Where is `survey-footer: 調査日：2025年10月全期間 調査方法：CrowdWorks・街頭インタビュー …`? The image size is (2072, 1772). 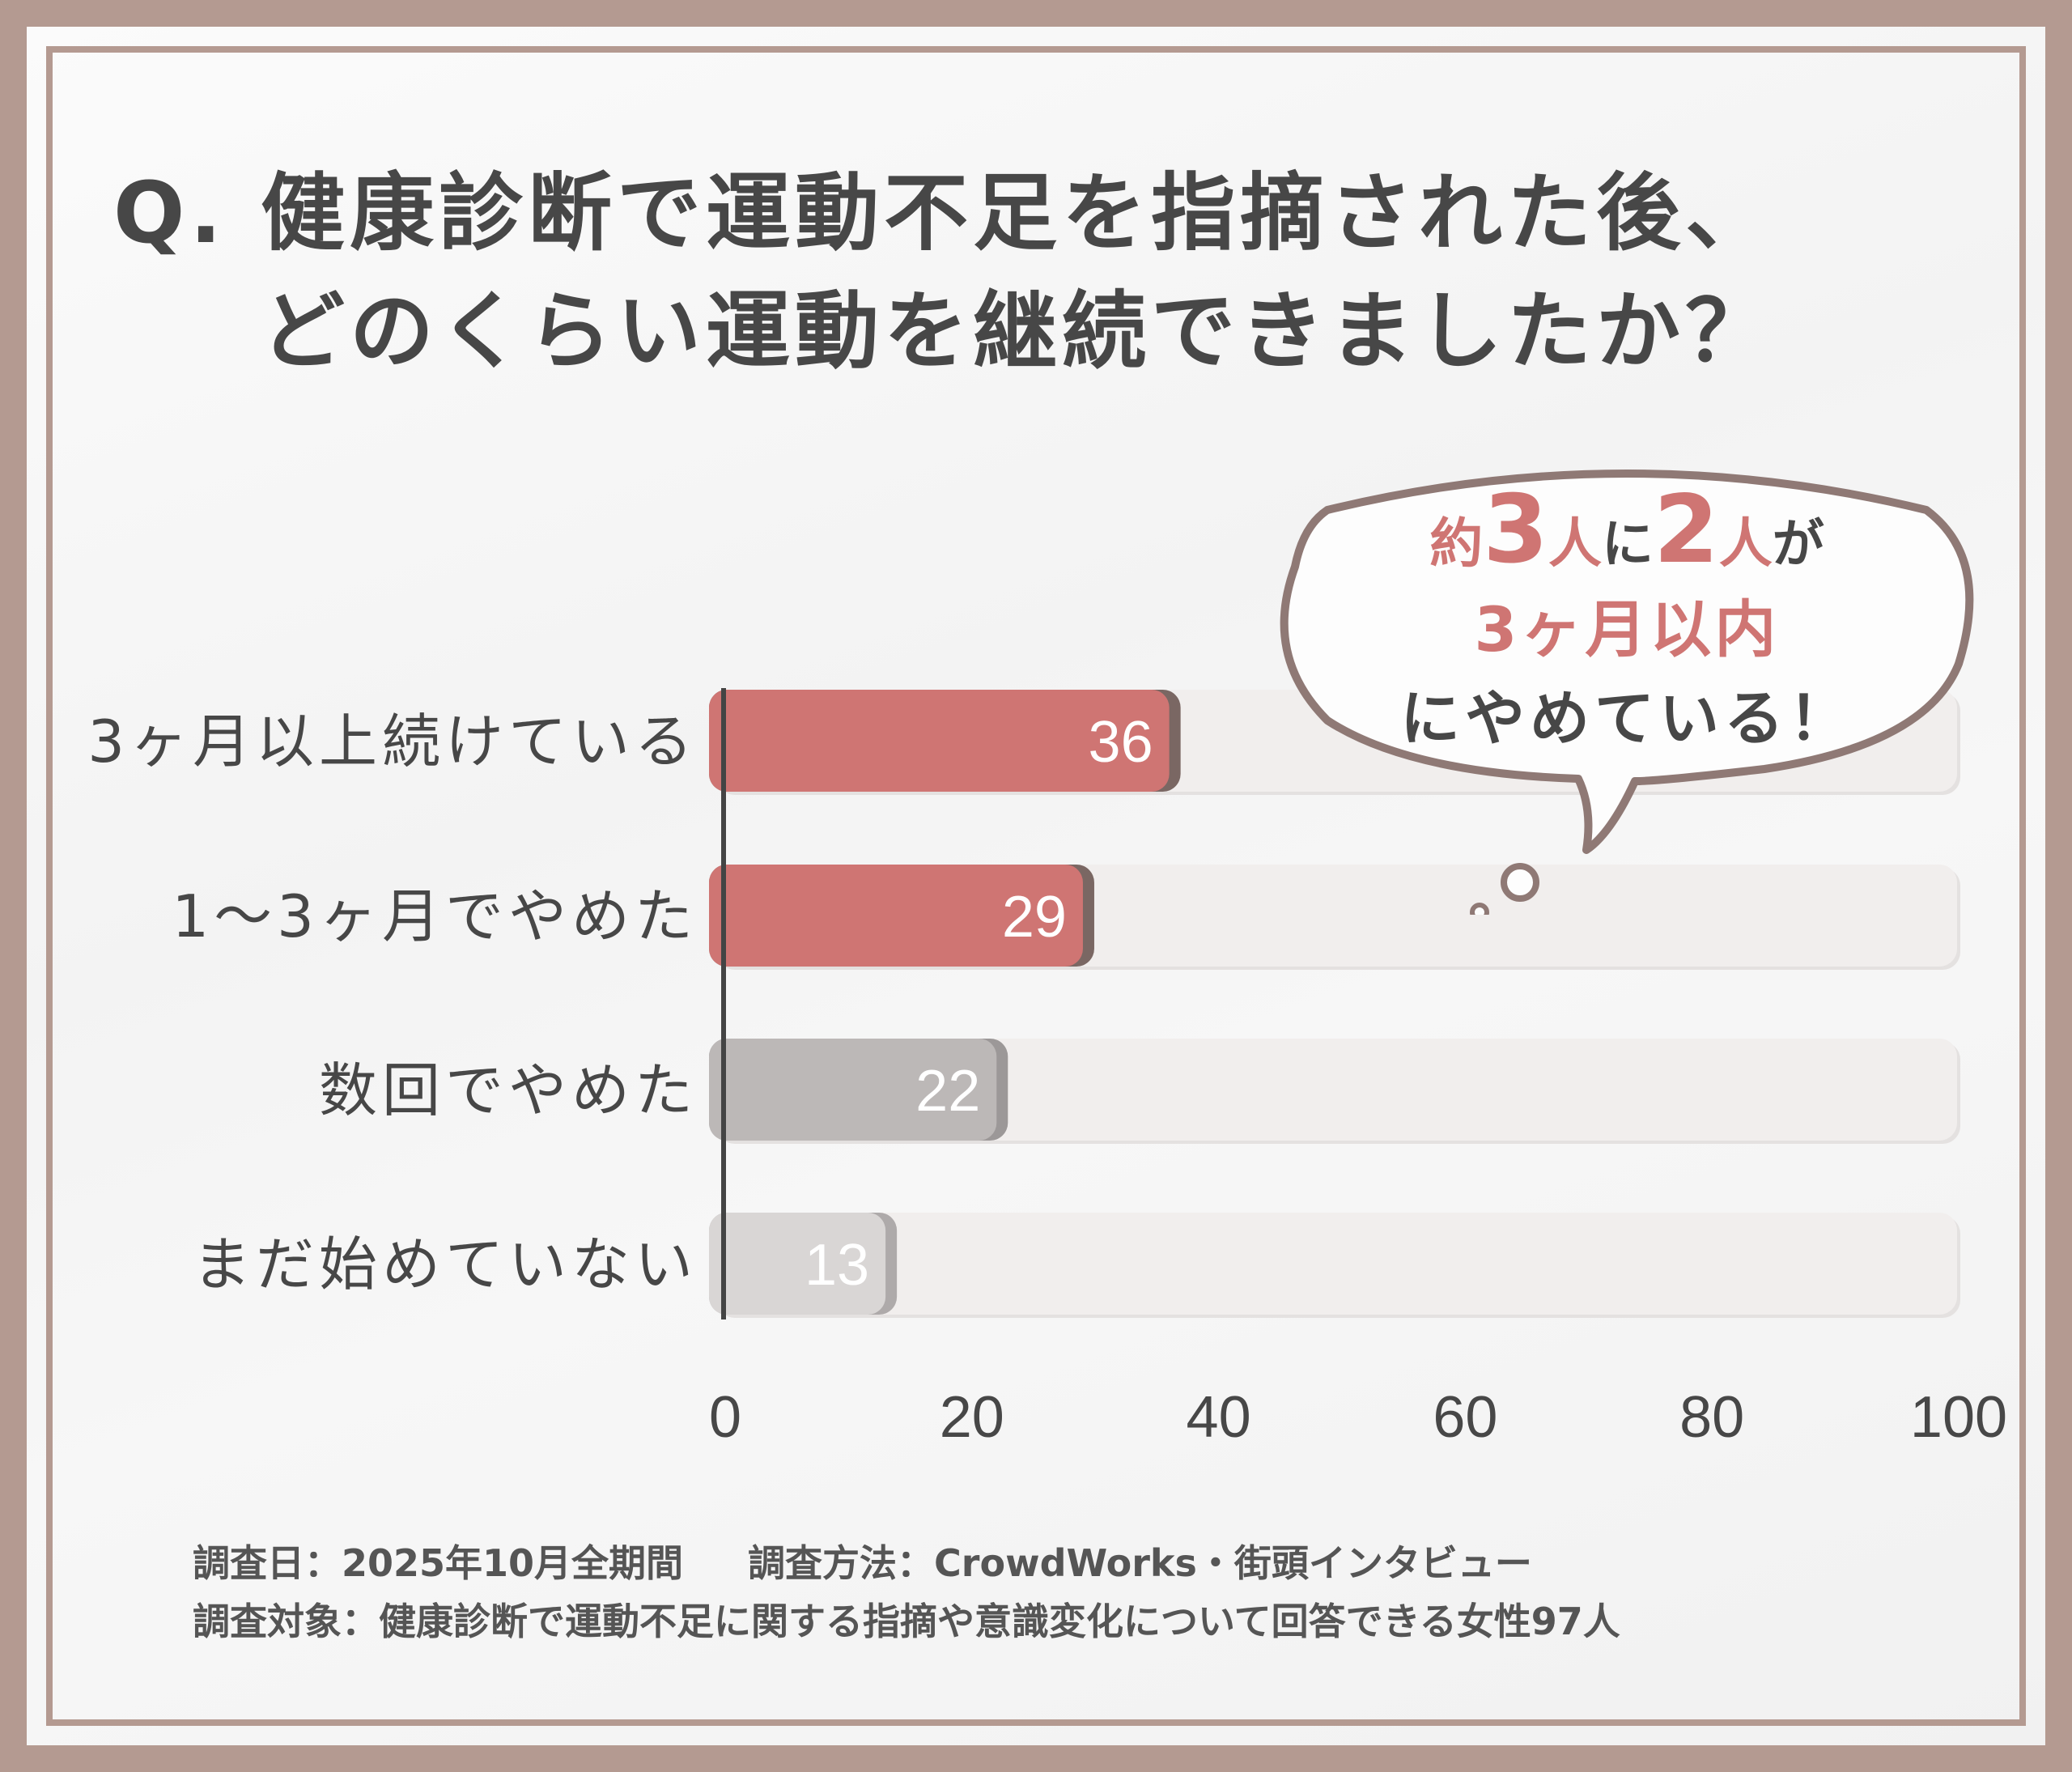 survey-footer: 調査日：2025年10月全期間 調査方法：CrowdWorks・街頭インタビュー … is located at coordinates (1083, 1593).